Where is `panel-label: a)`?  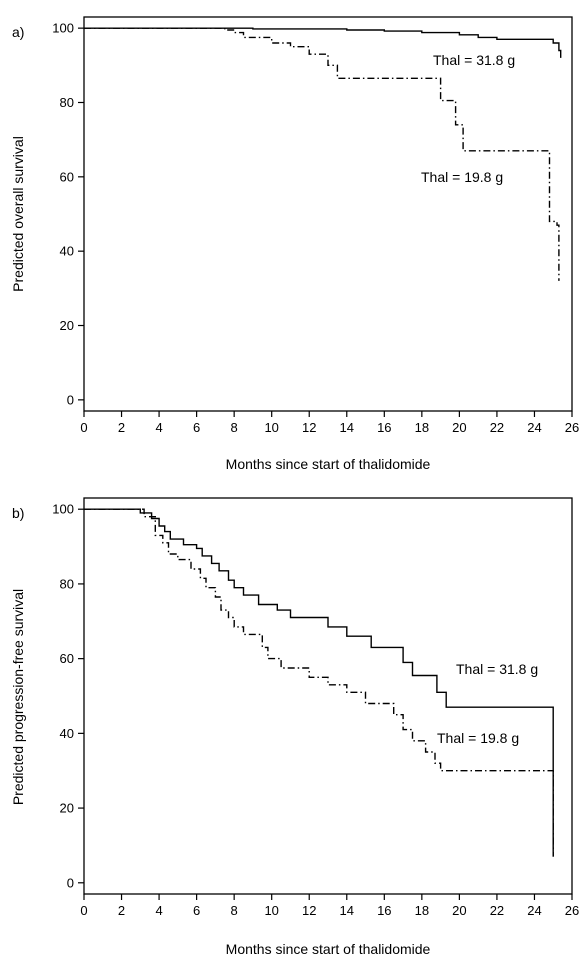
panel-label: a) is located at coordinates (18, 32).